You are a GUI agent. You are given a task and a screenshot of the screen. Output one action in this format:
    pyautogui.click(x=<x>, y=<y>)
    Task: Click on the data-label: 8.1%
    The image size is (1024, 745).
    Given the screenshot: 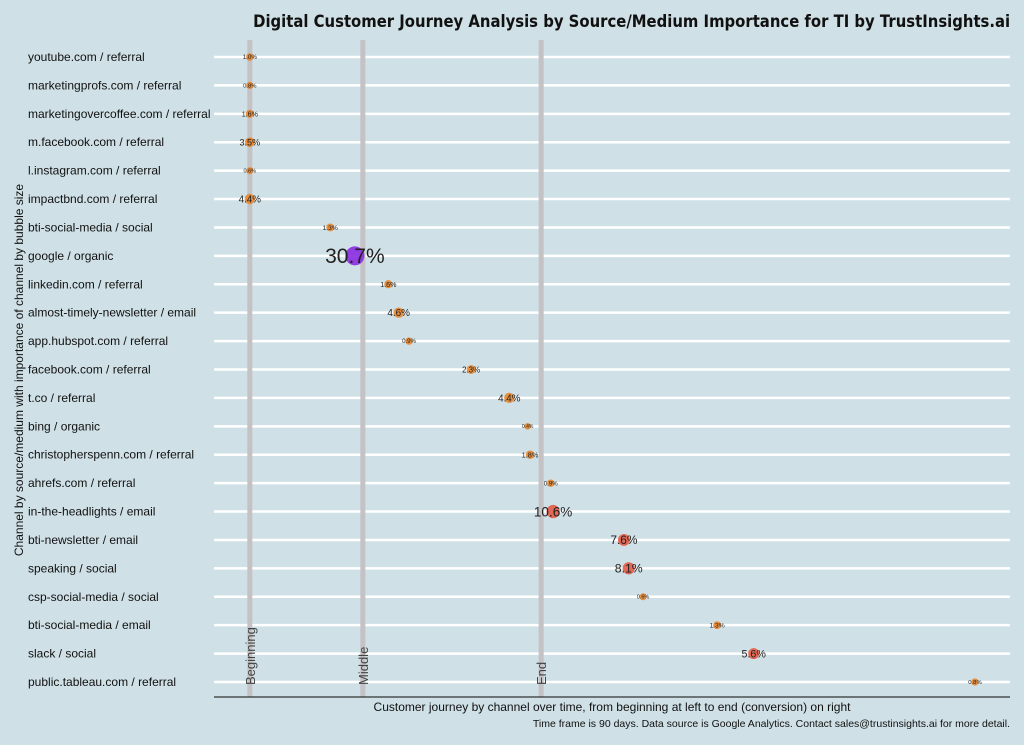 What is the action you would take?
    pyautogui.click(x=629, y=569)
    